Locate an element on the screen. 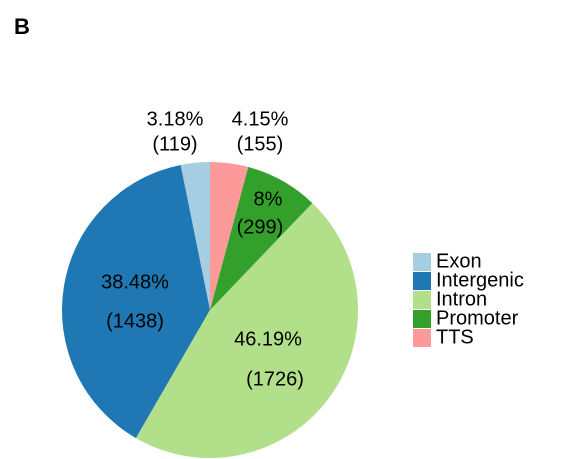 Image resolution: width=563 pixels, height=459 pixels. value-label: 38.48% is located at coordinates (135, 282).